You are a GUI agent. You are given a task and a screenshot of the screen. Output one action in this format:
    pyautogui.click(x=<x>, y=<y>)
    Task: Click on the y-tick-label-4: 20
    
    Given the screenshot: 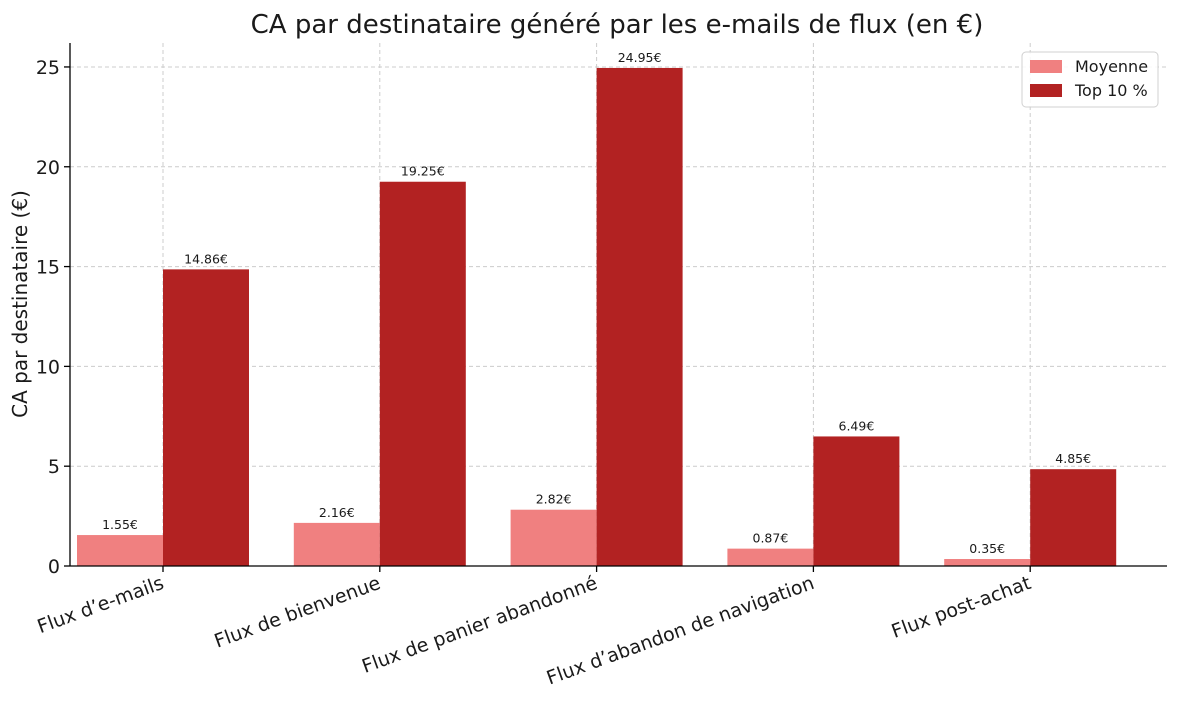 What is the action you would take?
    pyautogui.click(x=48, y=168)
    